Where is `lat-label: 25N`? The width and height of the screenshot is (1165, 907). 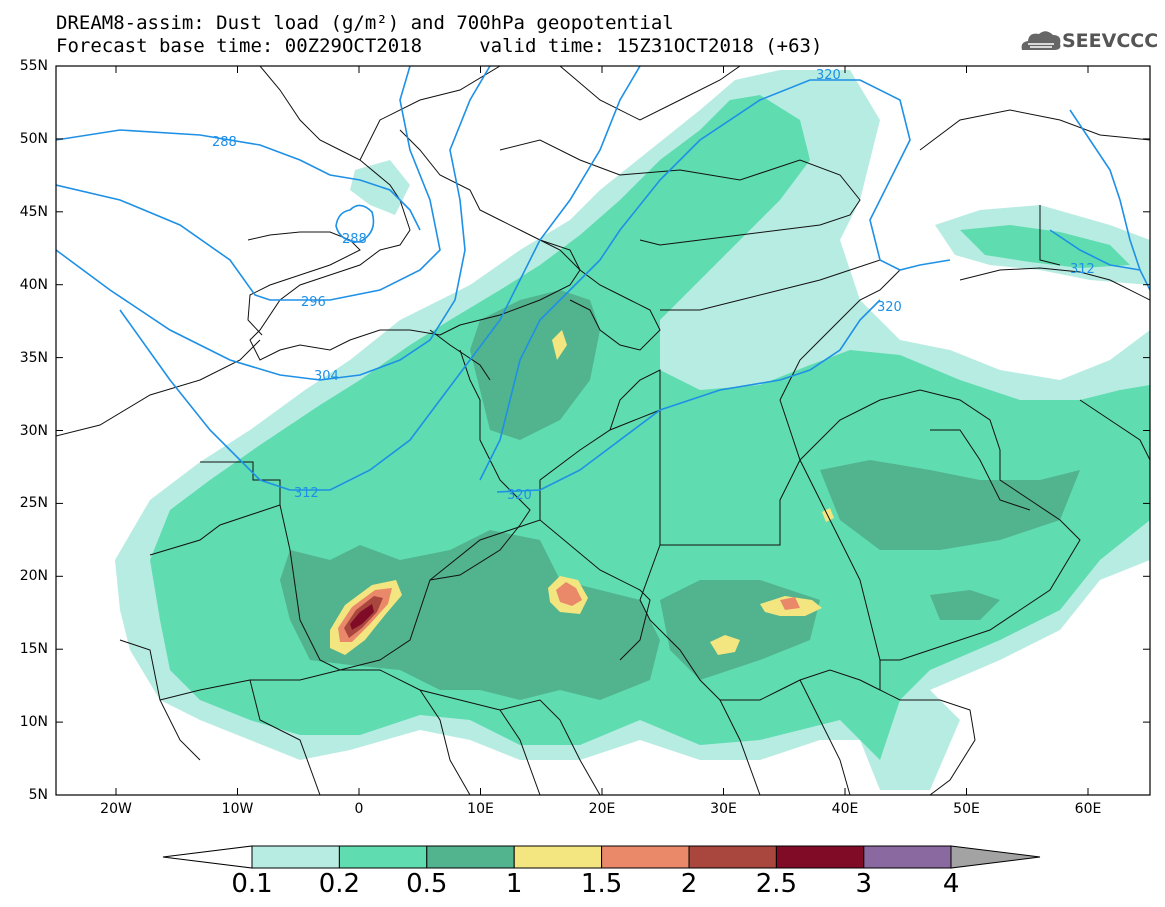 lat-label: 25N is located at coordinates (33, 503).